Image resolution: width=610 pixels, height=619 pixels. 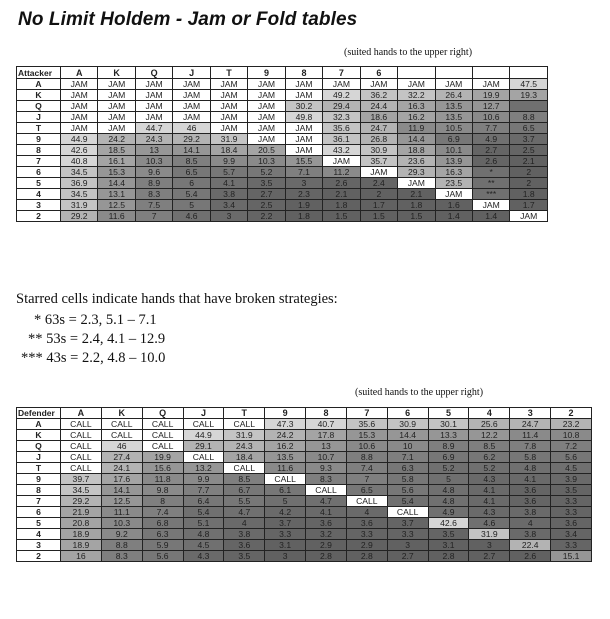 I want to click on attacker-cell: 2.7, so click(x=266, y=194).